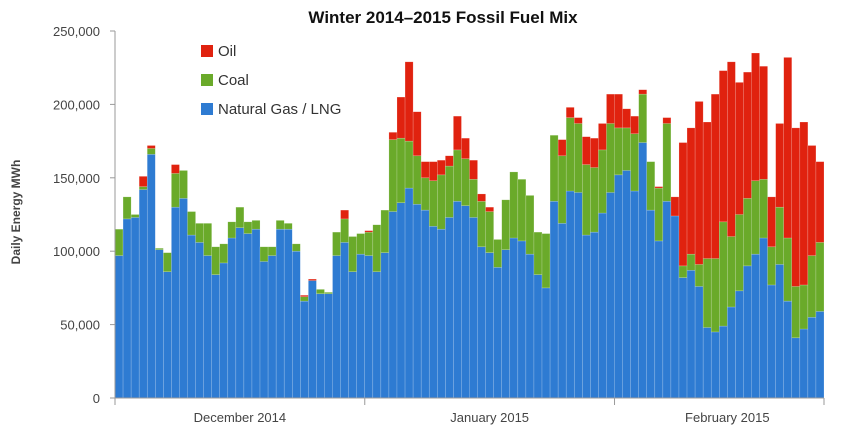 The height and width of the screenshot is (435, 850). What do you see at coordinates (227, 51) in the screenshot?
I see `legend-label: Oil` at bounding box center [227, 51].